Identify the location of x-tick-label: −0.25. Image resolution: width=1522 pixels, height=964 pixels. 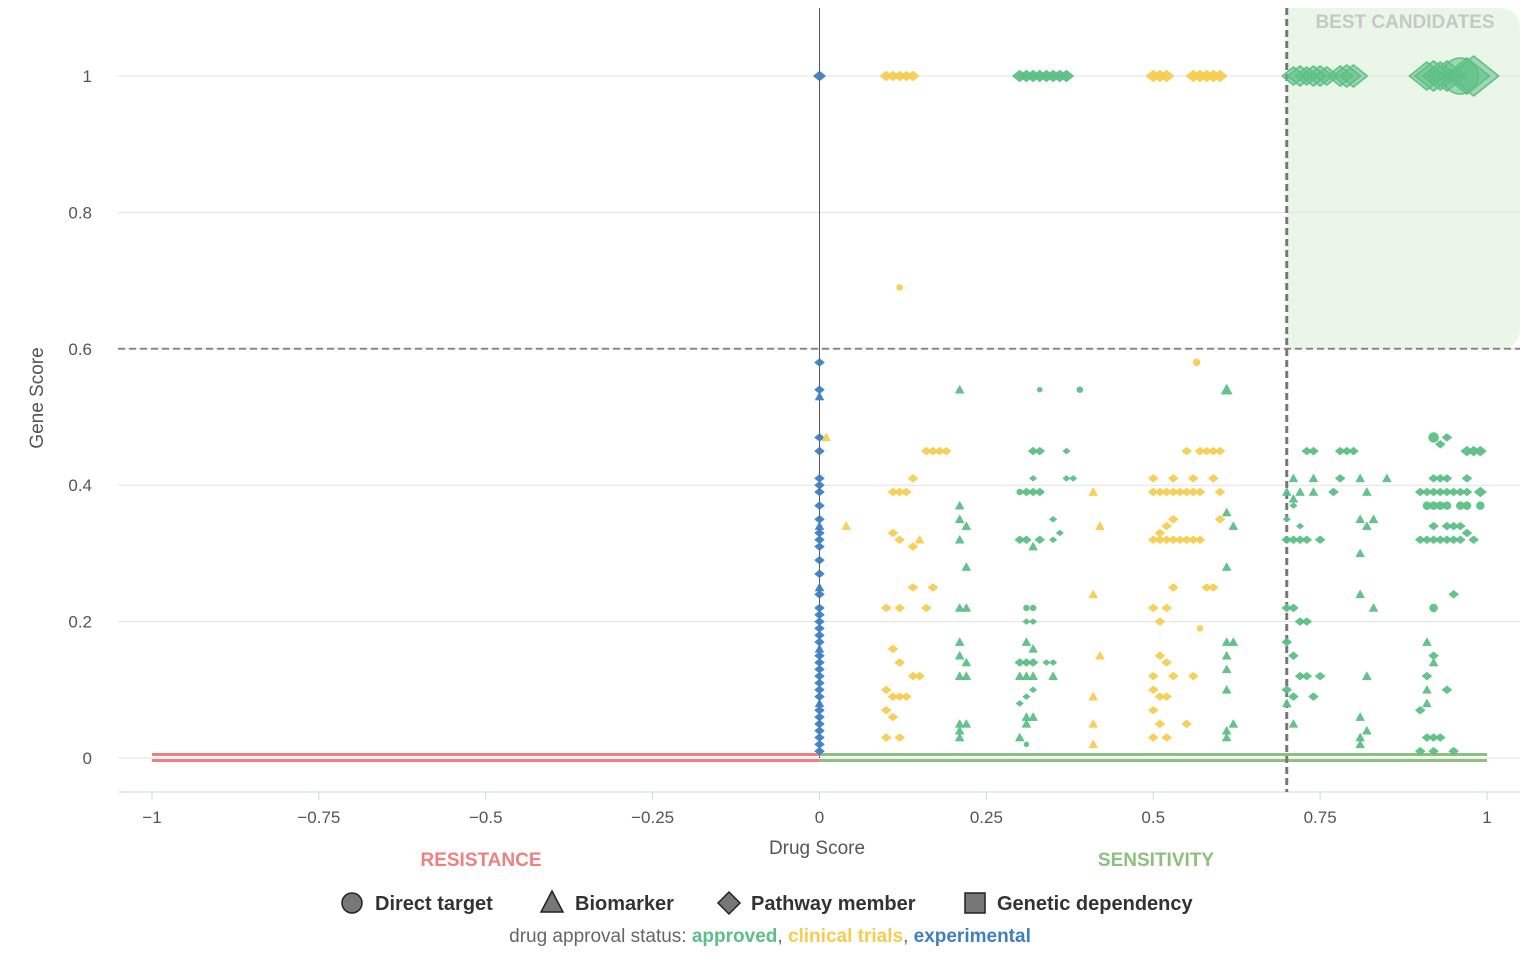
(652, 817).